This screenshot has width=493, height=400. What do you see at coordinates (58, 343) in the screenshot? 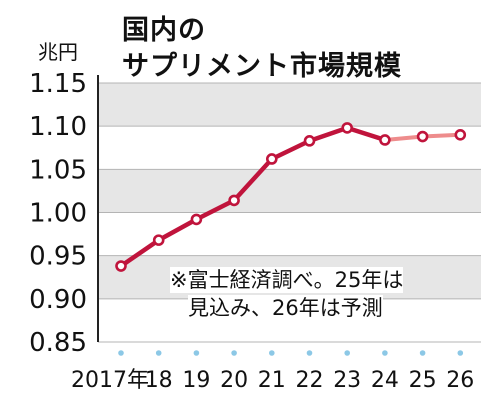
I see `y-tick-label: 0.85` at bounding box center [58, 343].